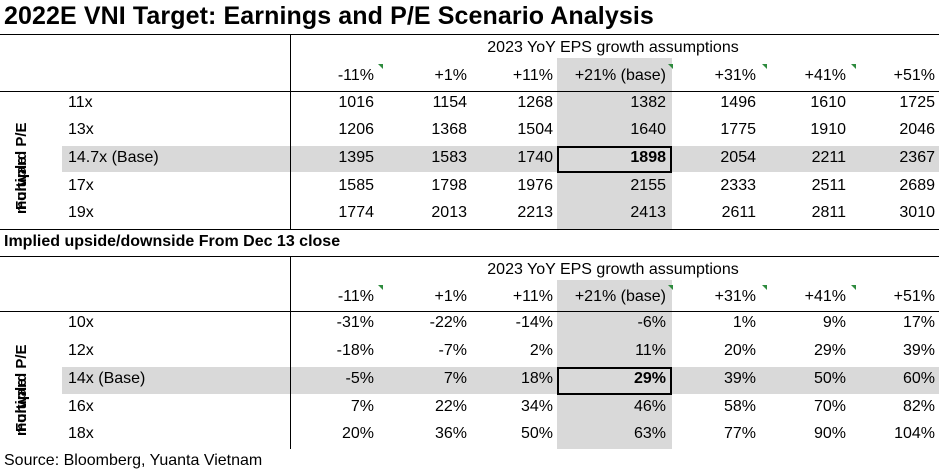 The image size is (939, 474). Describe the element at coordinates (648, 185) in the screenshot. I see `table-cell: 2155` at that location.